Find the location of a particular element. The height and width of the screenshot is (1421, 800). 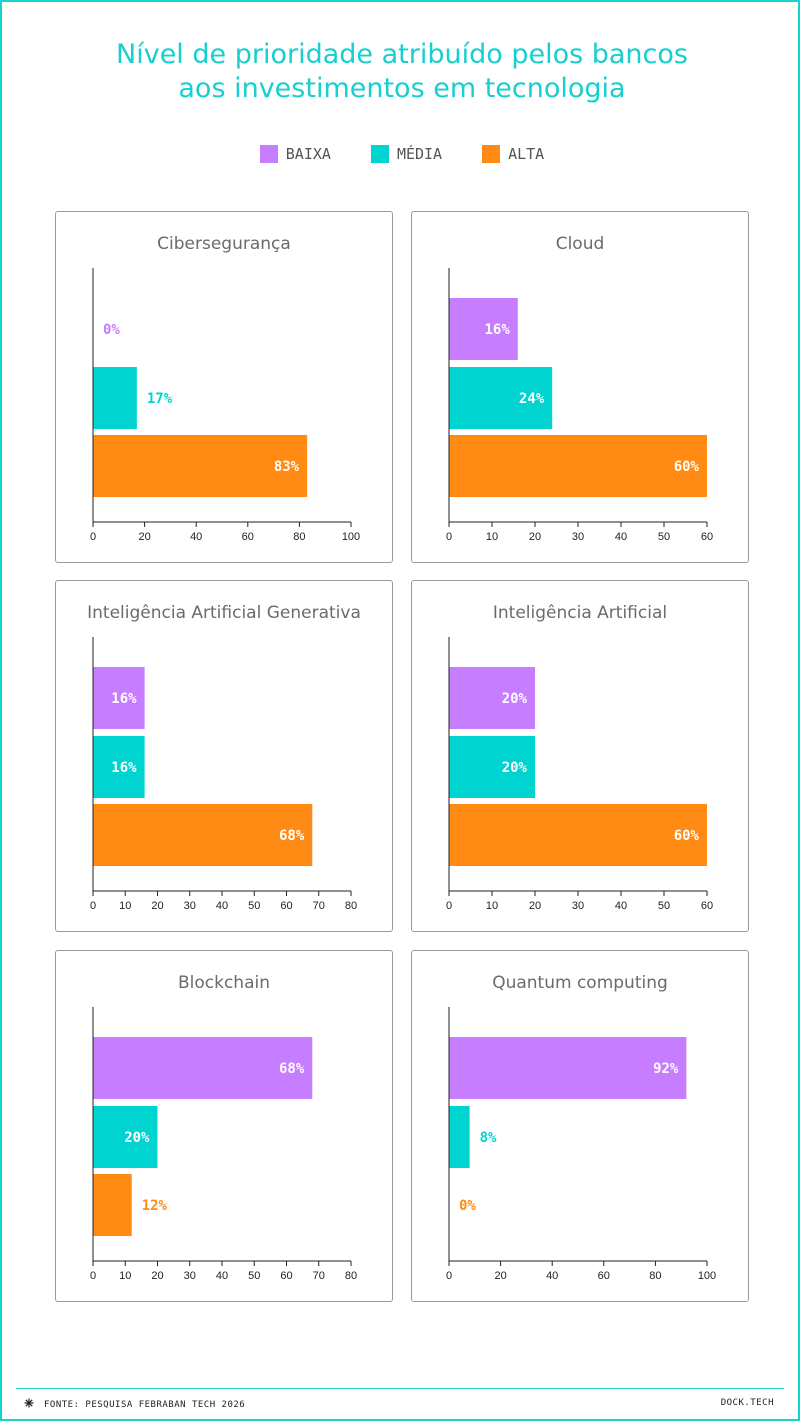

legend-label-media: MÉDIA is located at coordinates (419, 154).